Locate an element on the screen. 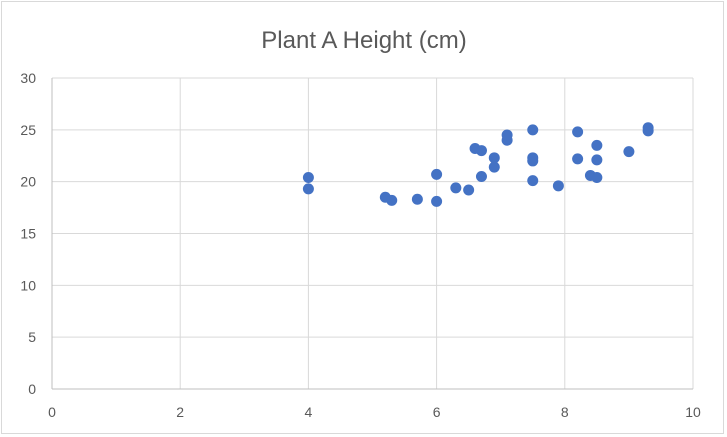  y-tick-label: 10 is located at coordinates (28, 285).